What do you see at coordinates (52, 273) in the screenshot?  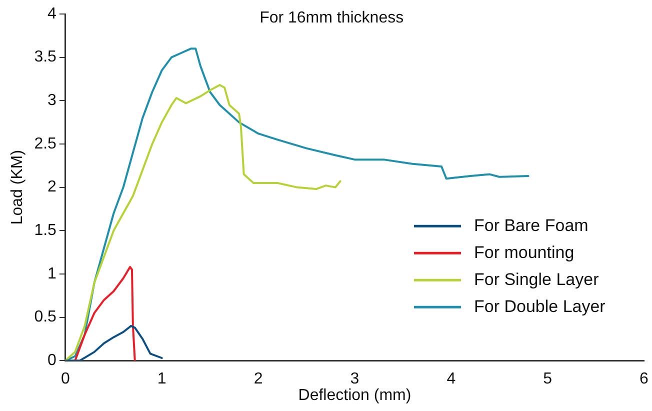 I see `y-tick-label: 1` at bounding box center [52, 273].